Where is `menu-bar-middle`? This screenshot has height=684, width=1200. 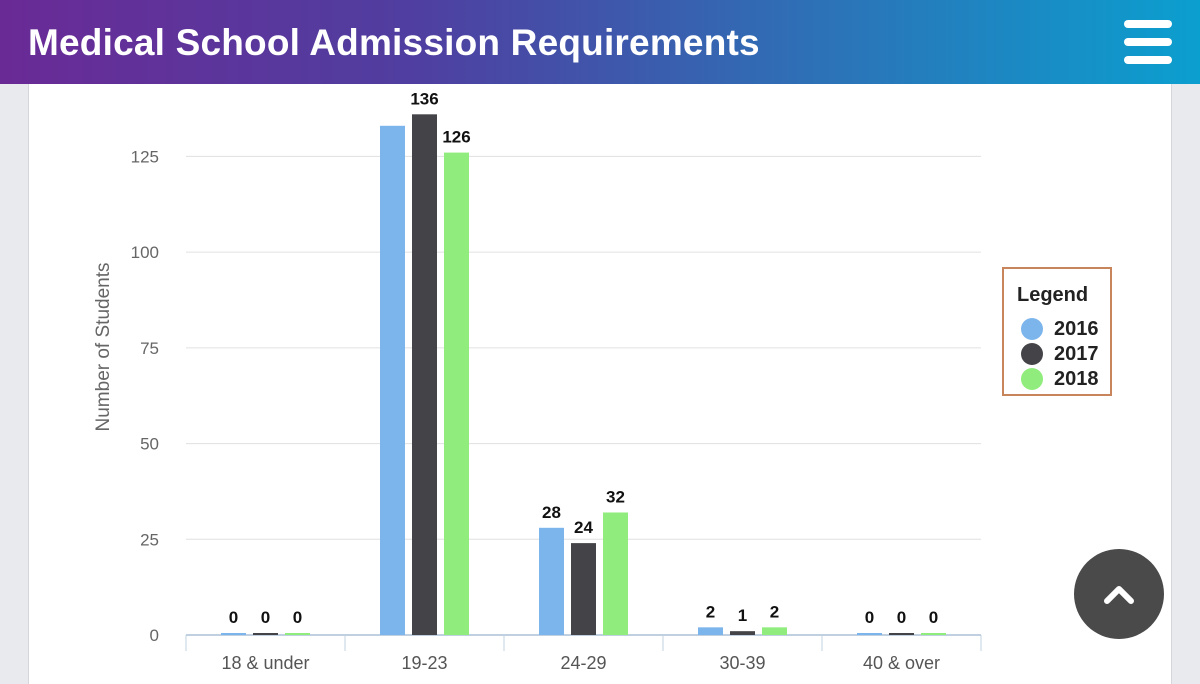
menu-bar-middle is located at coordinates (1148, 42).